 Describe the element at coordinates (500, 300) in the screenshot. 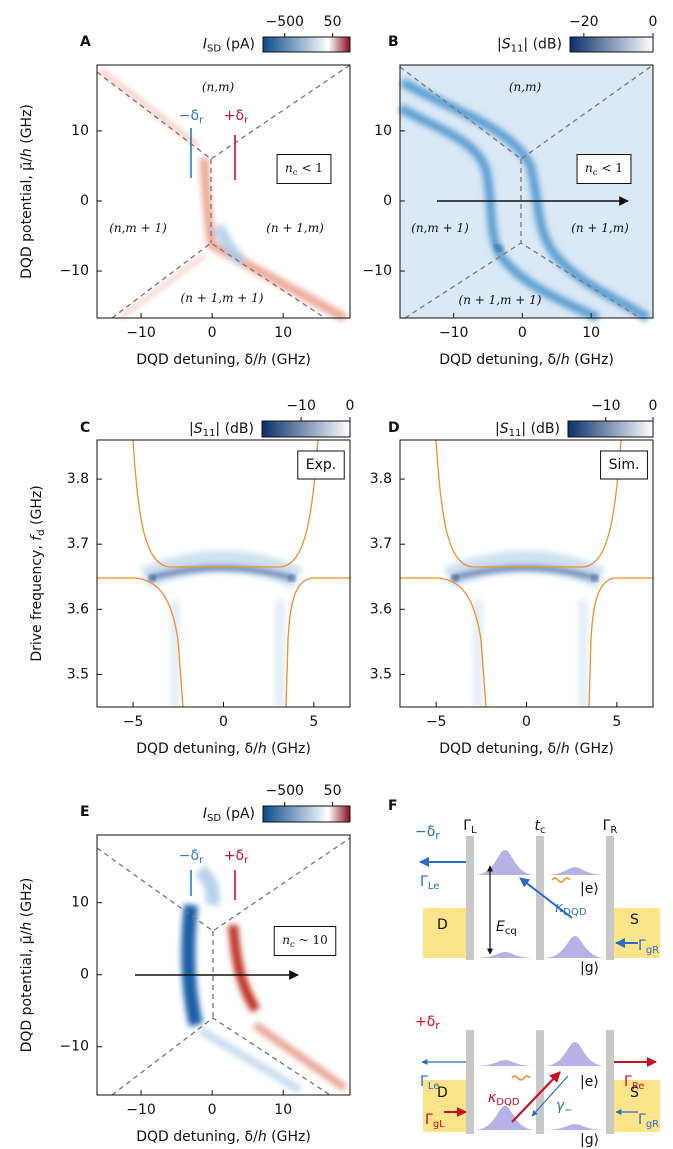

I see `annotation: (n + 1,m + 1)` at that location.